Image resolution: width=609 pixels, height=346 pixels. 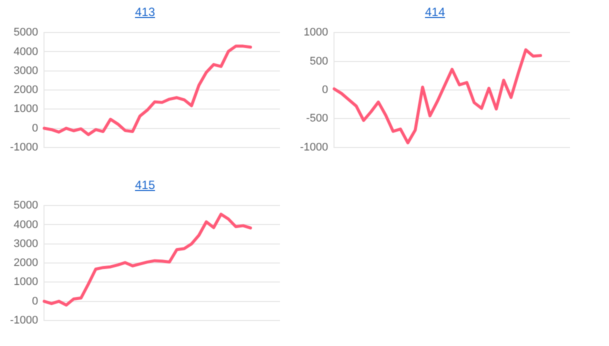 What do you see at coordinates (317, 118) in the screenshot?
I see `y-tick-label: -500` at bounding box center [317, 118].